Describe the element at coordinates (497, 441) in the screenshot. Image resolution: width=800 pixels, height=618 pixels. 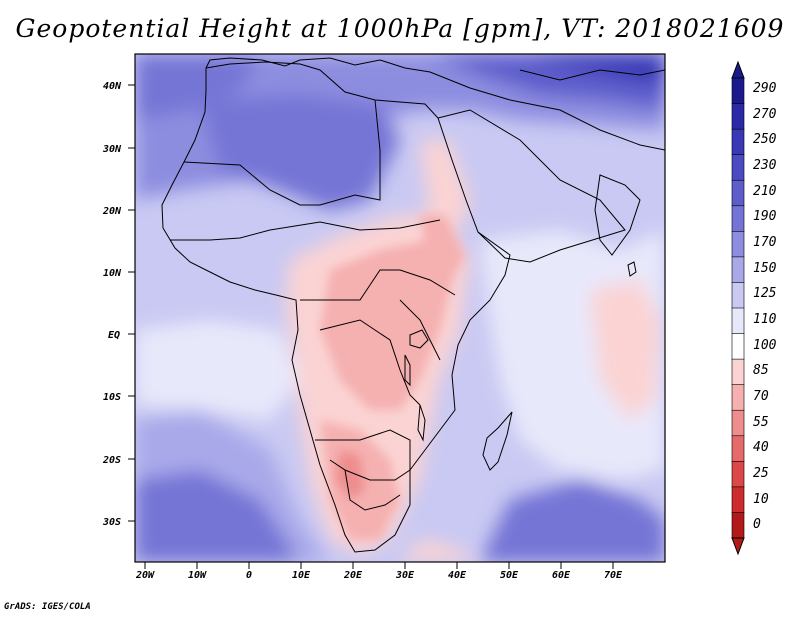
I see `coastline-madagascar` at that location.